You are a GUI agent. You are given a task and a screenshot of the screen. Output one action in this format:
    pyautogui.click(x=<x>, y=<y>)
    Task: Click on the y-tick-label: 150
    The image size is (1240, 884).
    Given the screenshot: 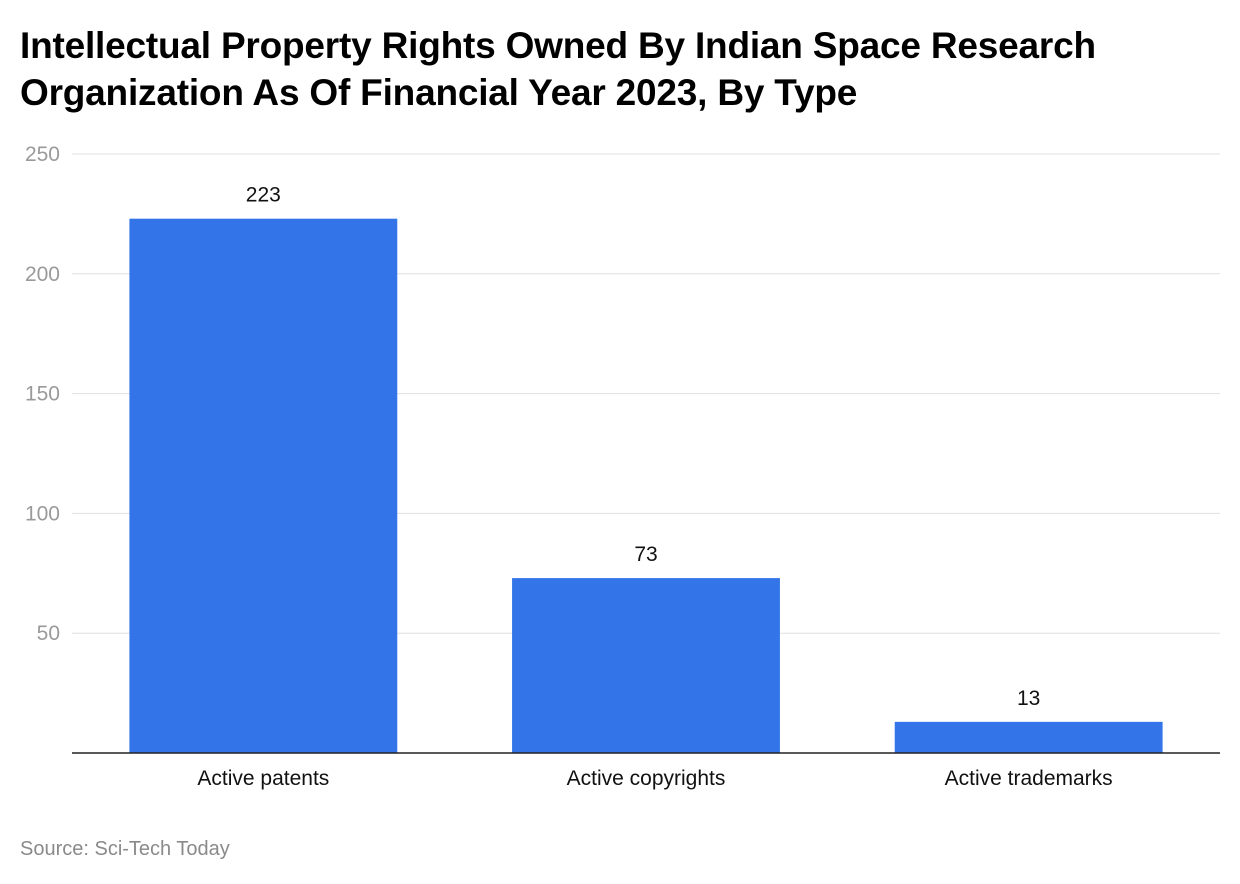 What is the action you would take?
    pyautogui.click(x=42, y=394)
    